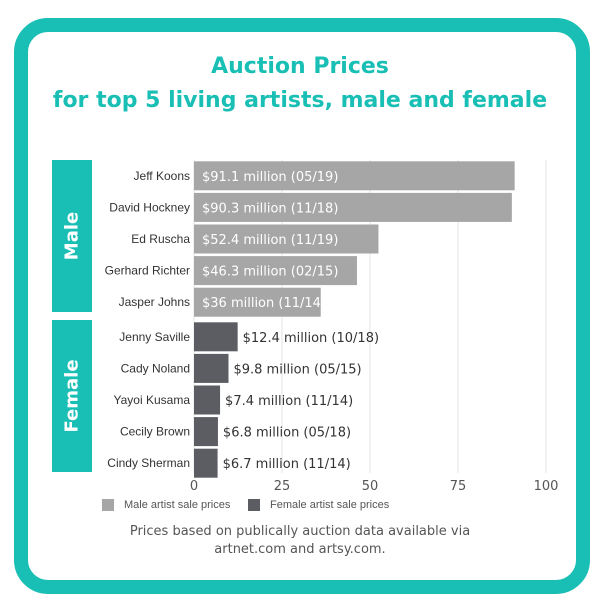  I want to click on x-tick-label: 75, so click(458, 486).